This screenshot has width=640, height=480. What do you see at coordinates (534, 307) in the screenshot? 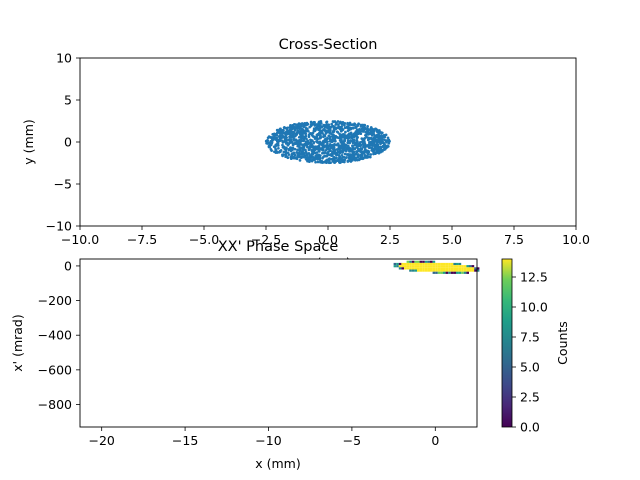
I see `colorbar-tick-label: 10.0` at bounding box center [534, 307].